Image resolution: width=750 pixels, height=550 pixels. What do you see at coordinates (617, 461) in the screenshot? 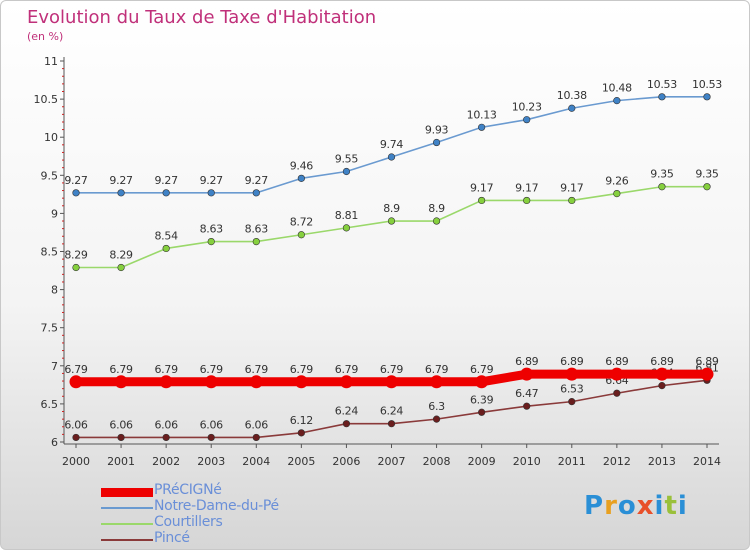
I see `x-tick-label: 2012` at bounding box center [617, 461].